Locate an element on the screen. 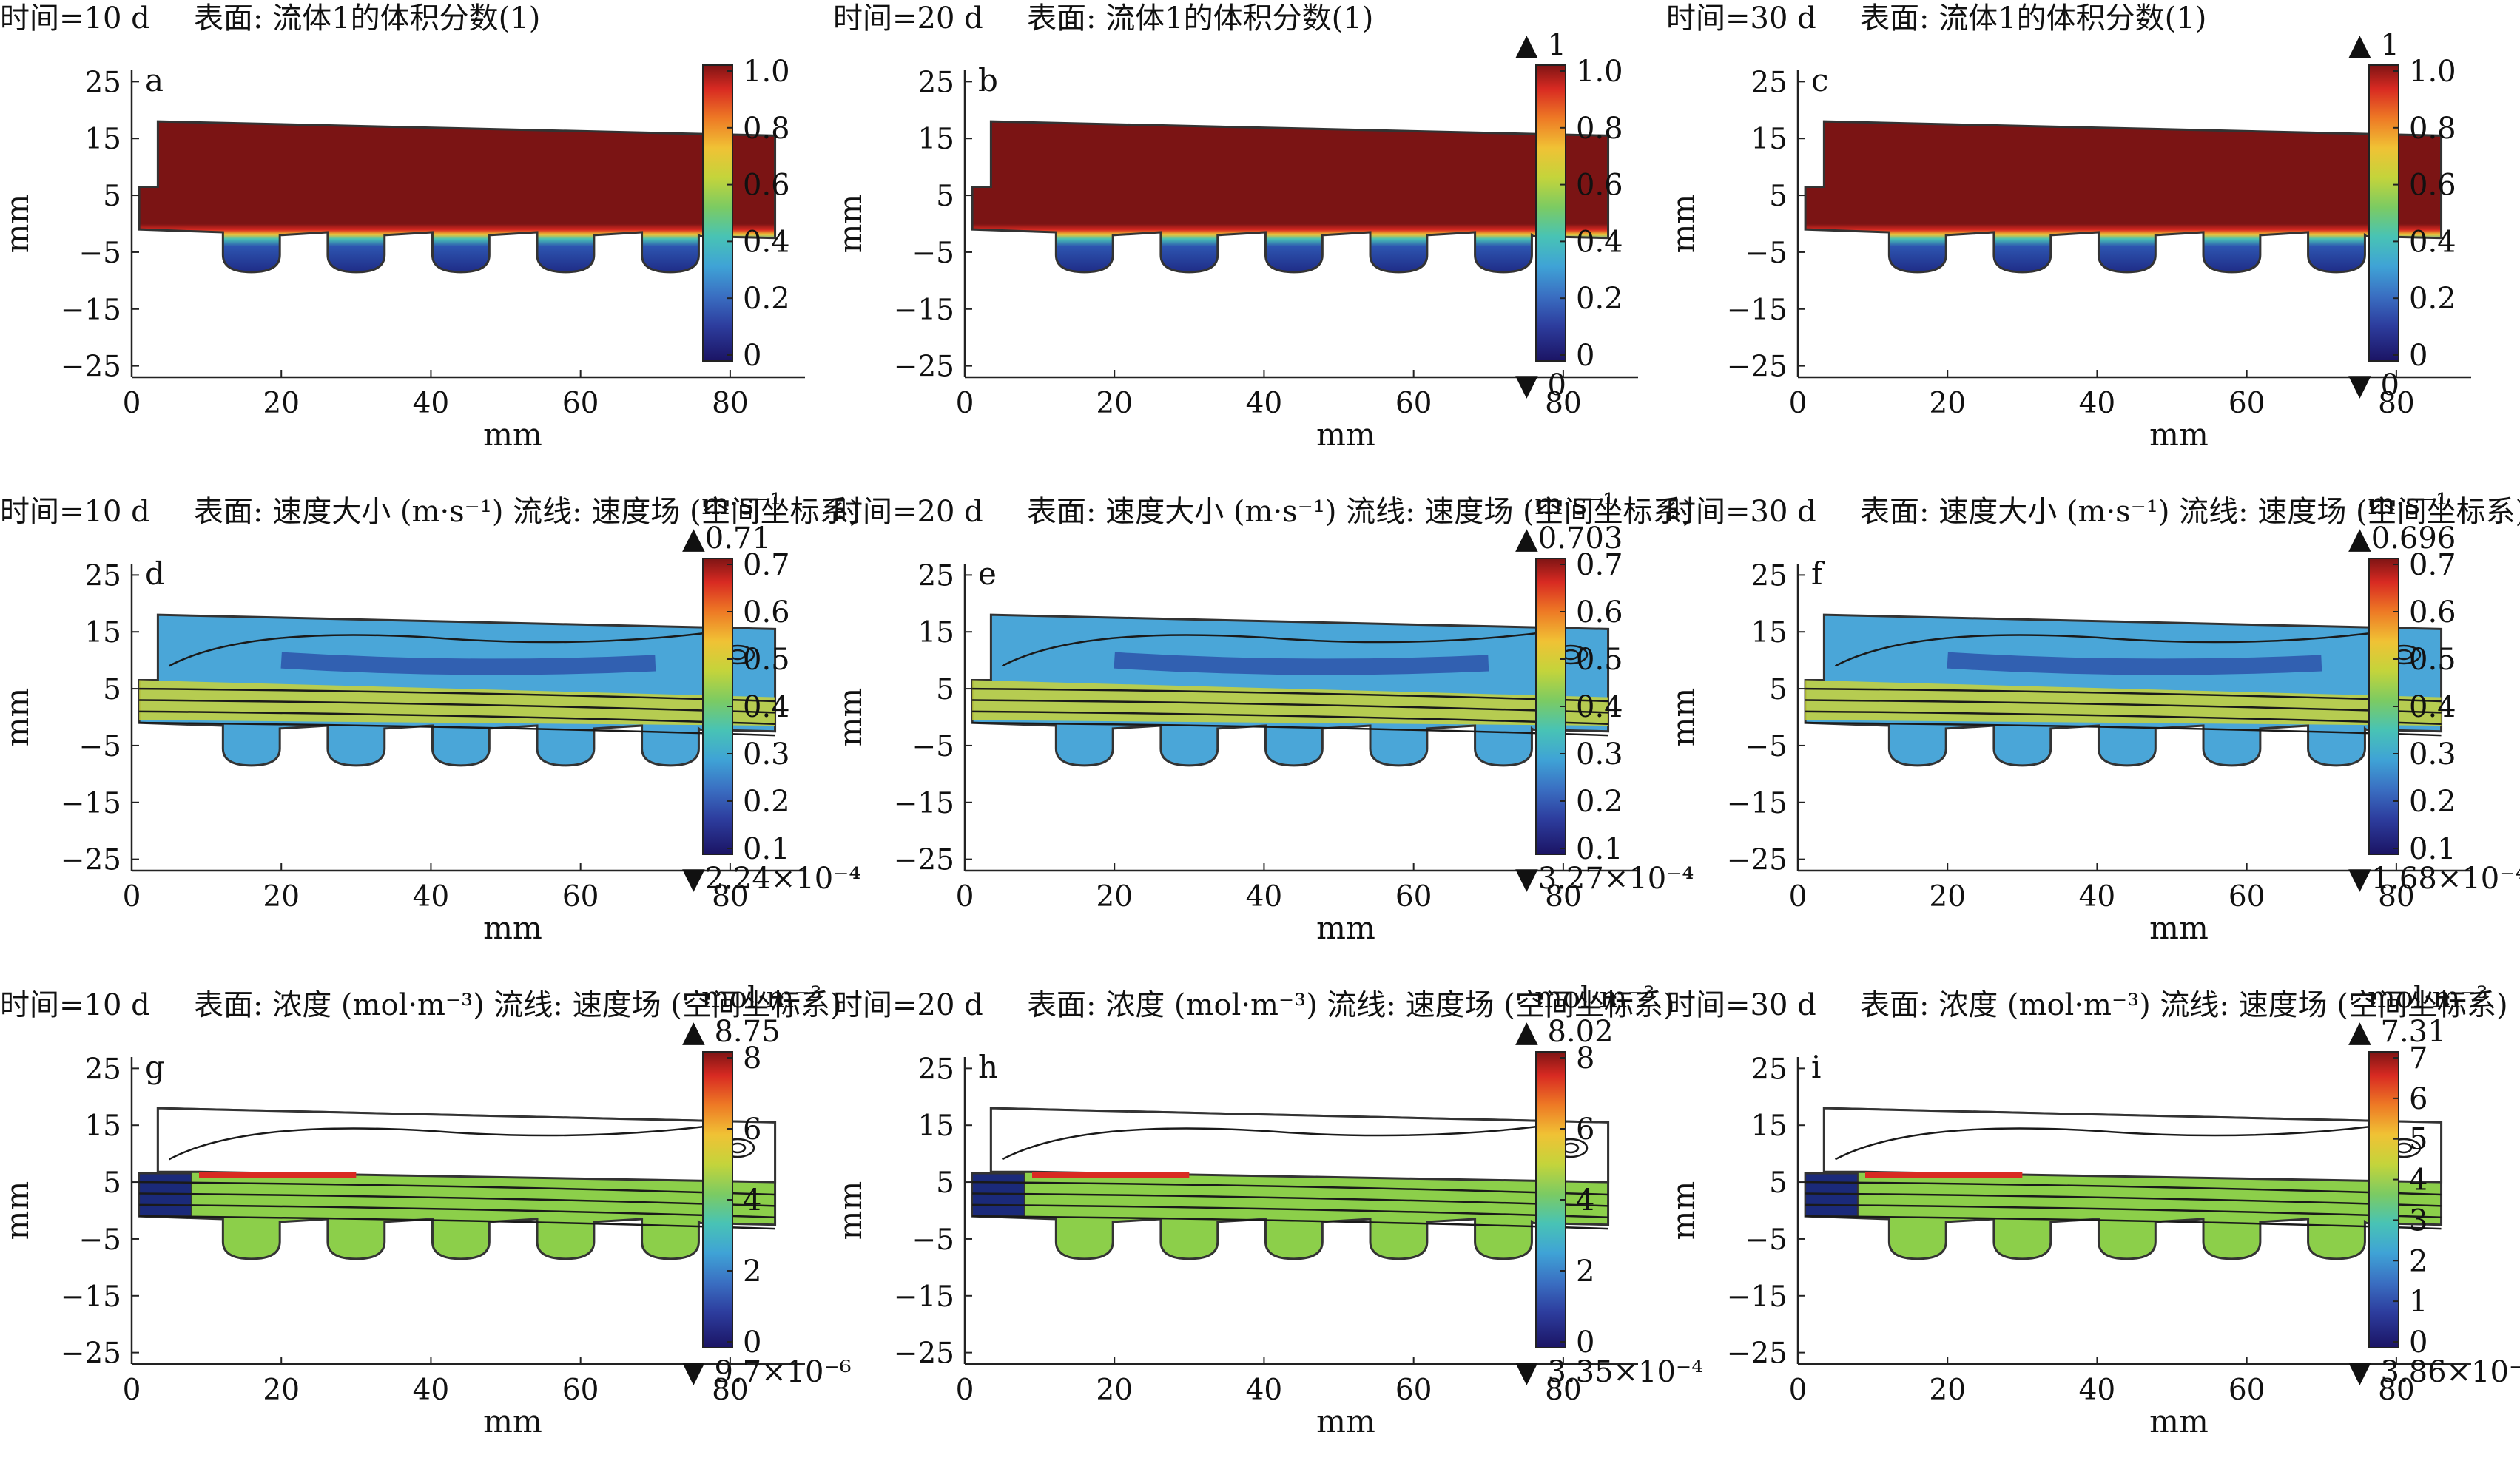 The height and width of the screenshot is (1472, 2520). colorbar: 7 6 5 4 3 2 1 0 mol·m⁻³▲ 7.31 ▼ 3.86×10⁻⁵ is located at coordinates (2434, 1185).